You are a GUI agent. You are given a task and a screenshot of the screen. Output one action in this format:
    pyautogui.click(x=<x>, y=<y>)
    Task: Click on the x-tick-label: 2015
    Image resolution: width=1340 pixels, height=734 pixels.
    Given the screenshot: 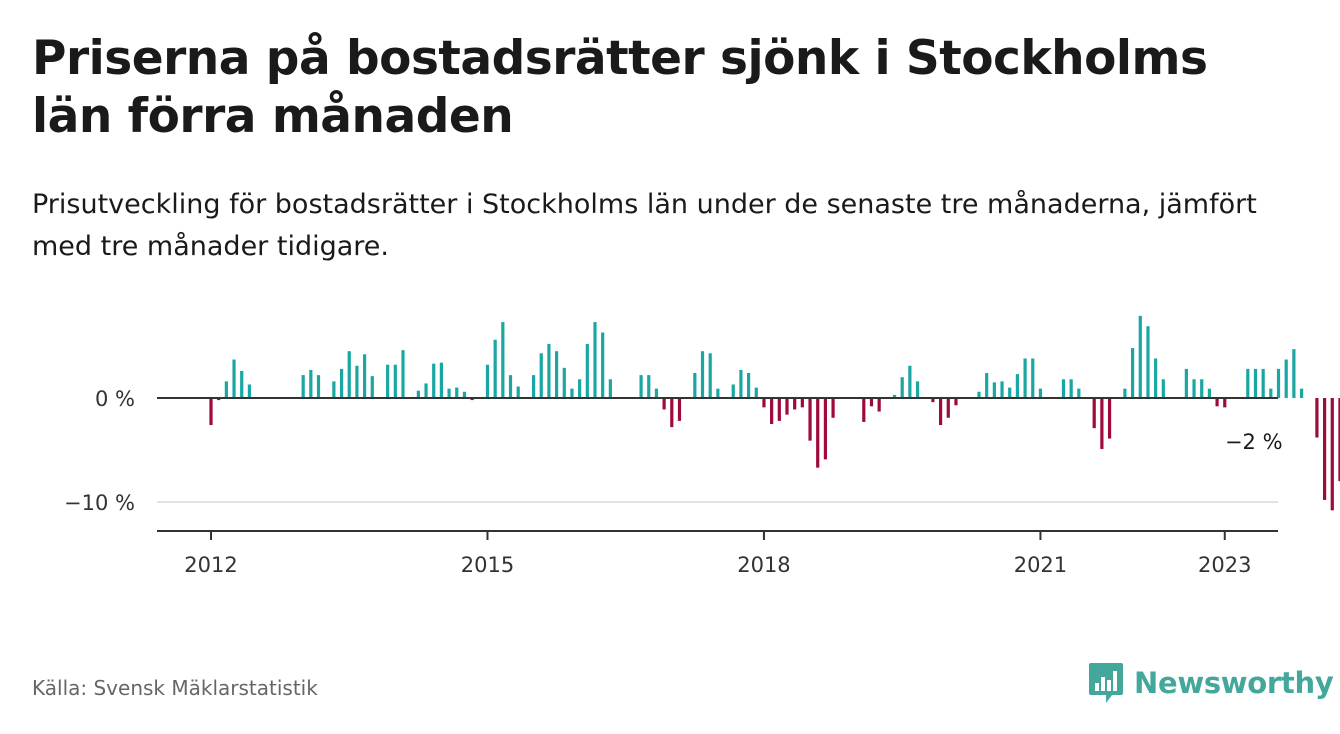 What is the action you would take?
    pyautogui.click(x=487, y=565)
    